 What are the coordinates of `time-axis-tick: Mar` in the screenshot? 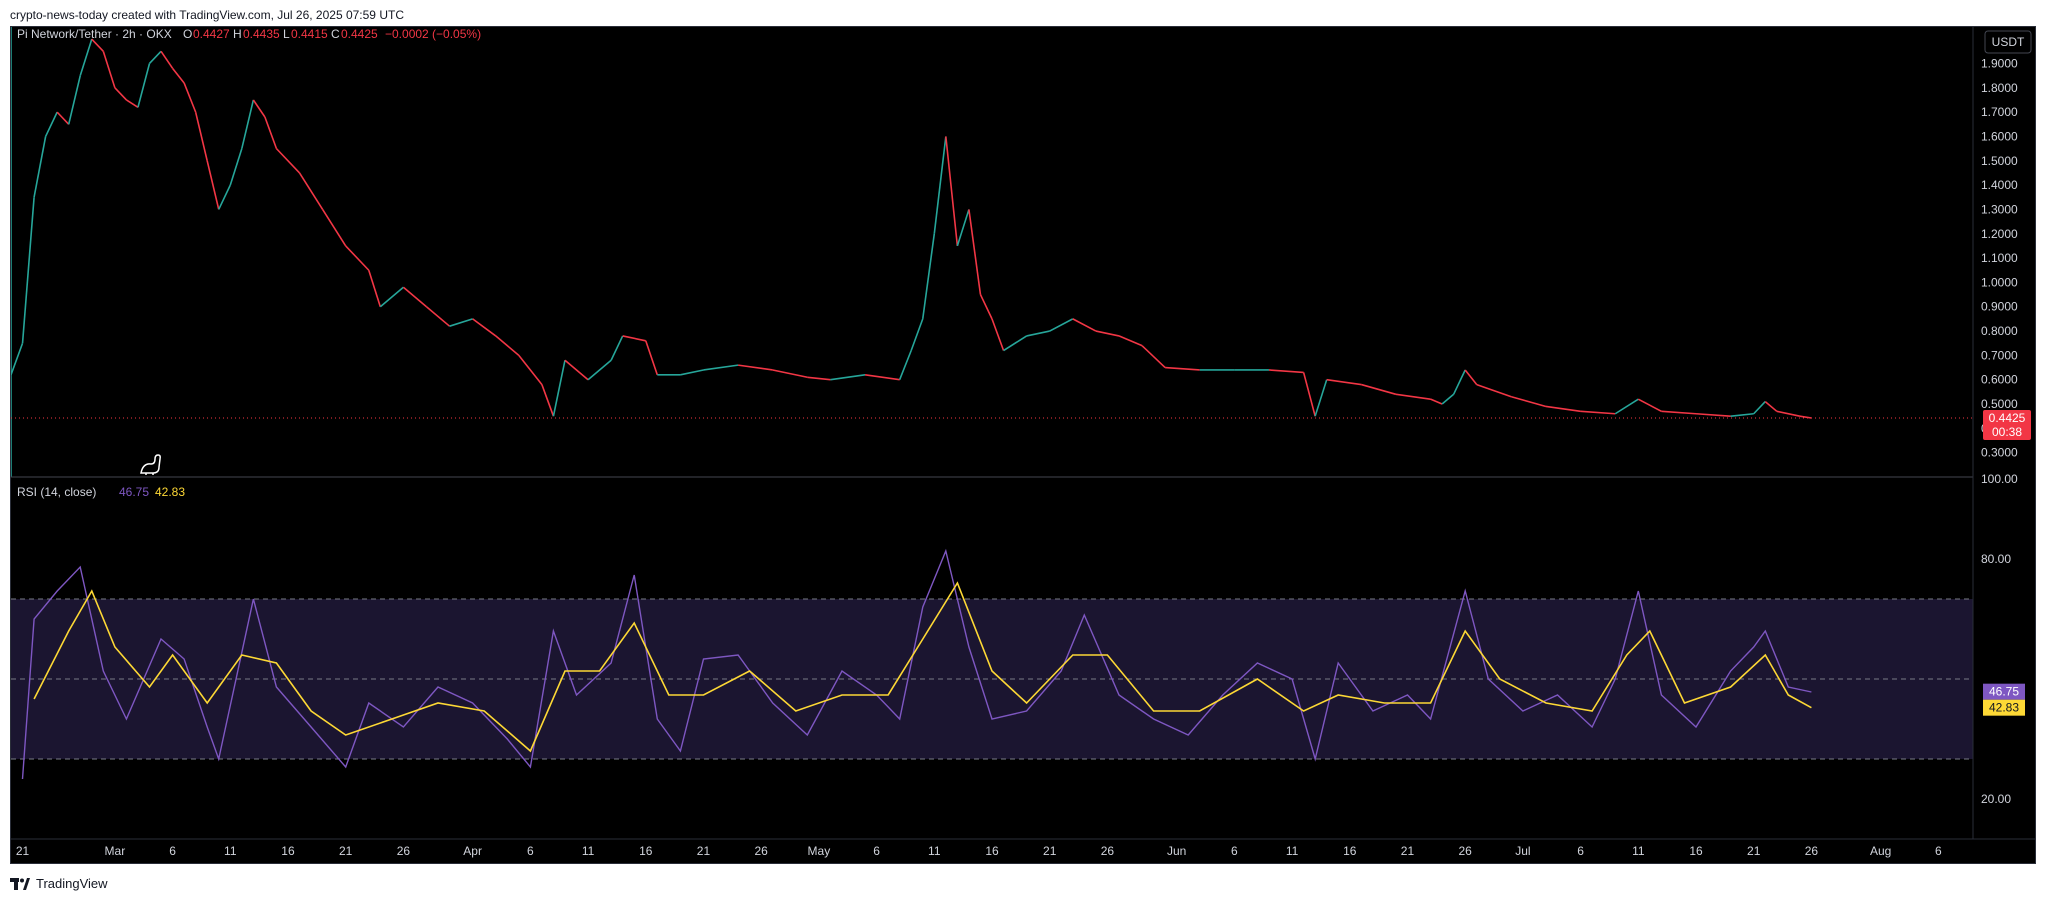 It's located at (115, 851).